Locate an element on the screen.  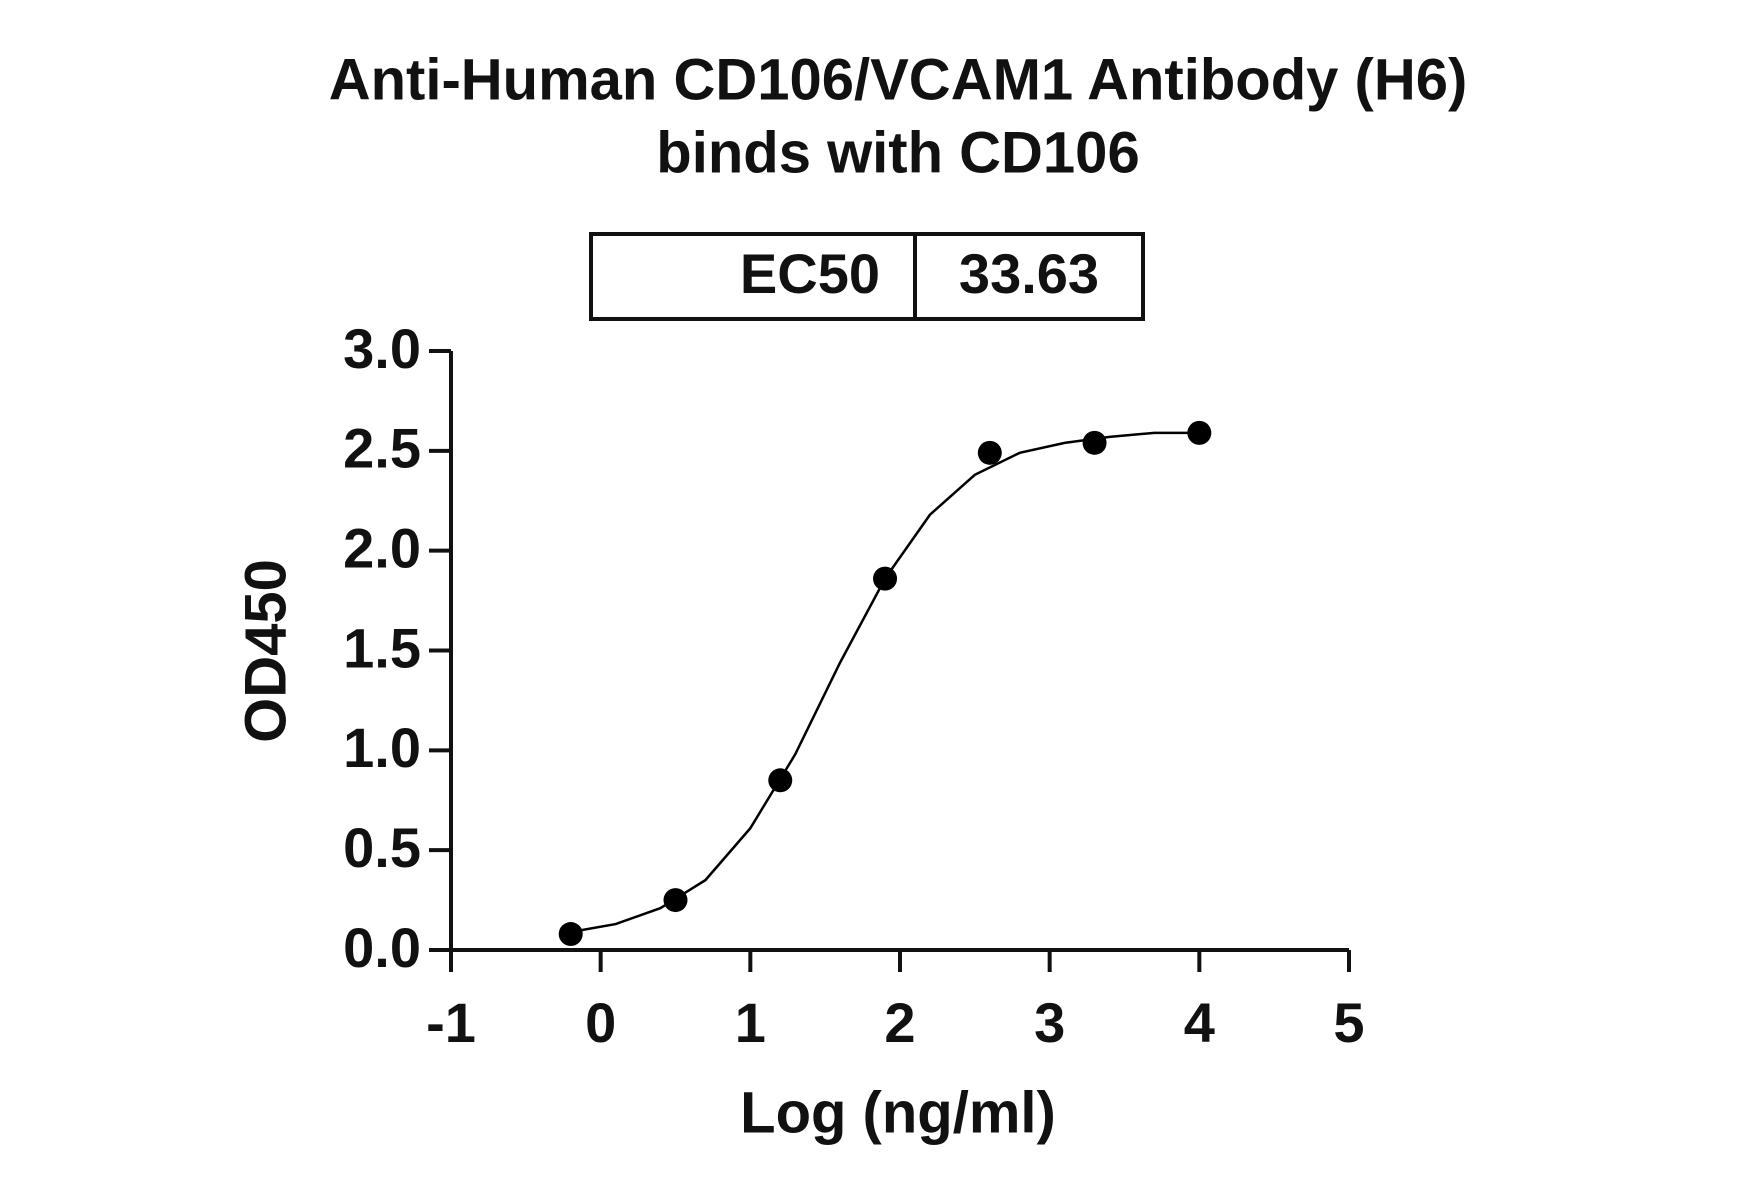
x-axis-label: Log (ng/ml) is located at coordinates (898, 1112).